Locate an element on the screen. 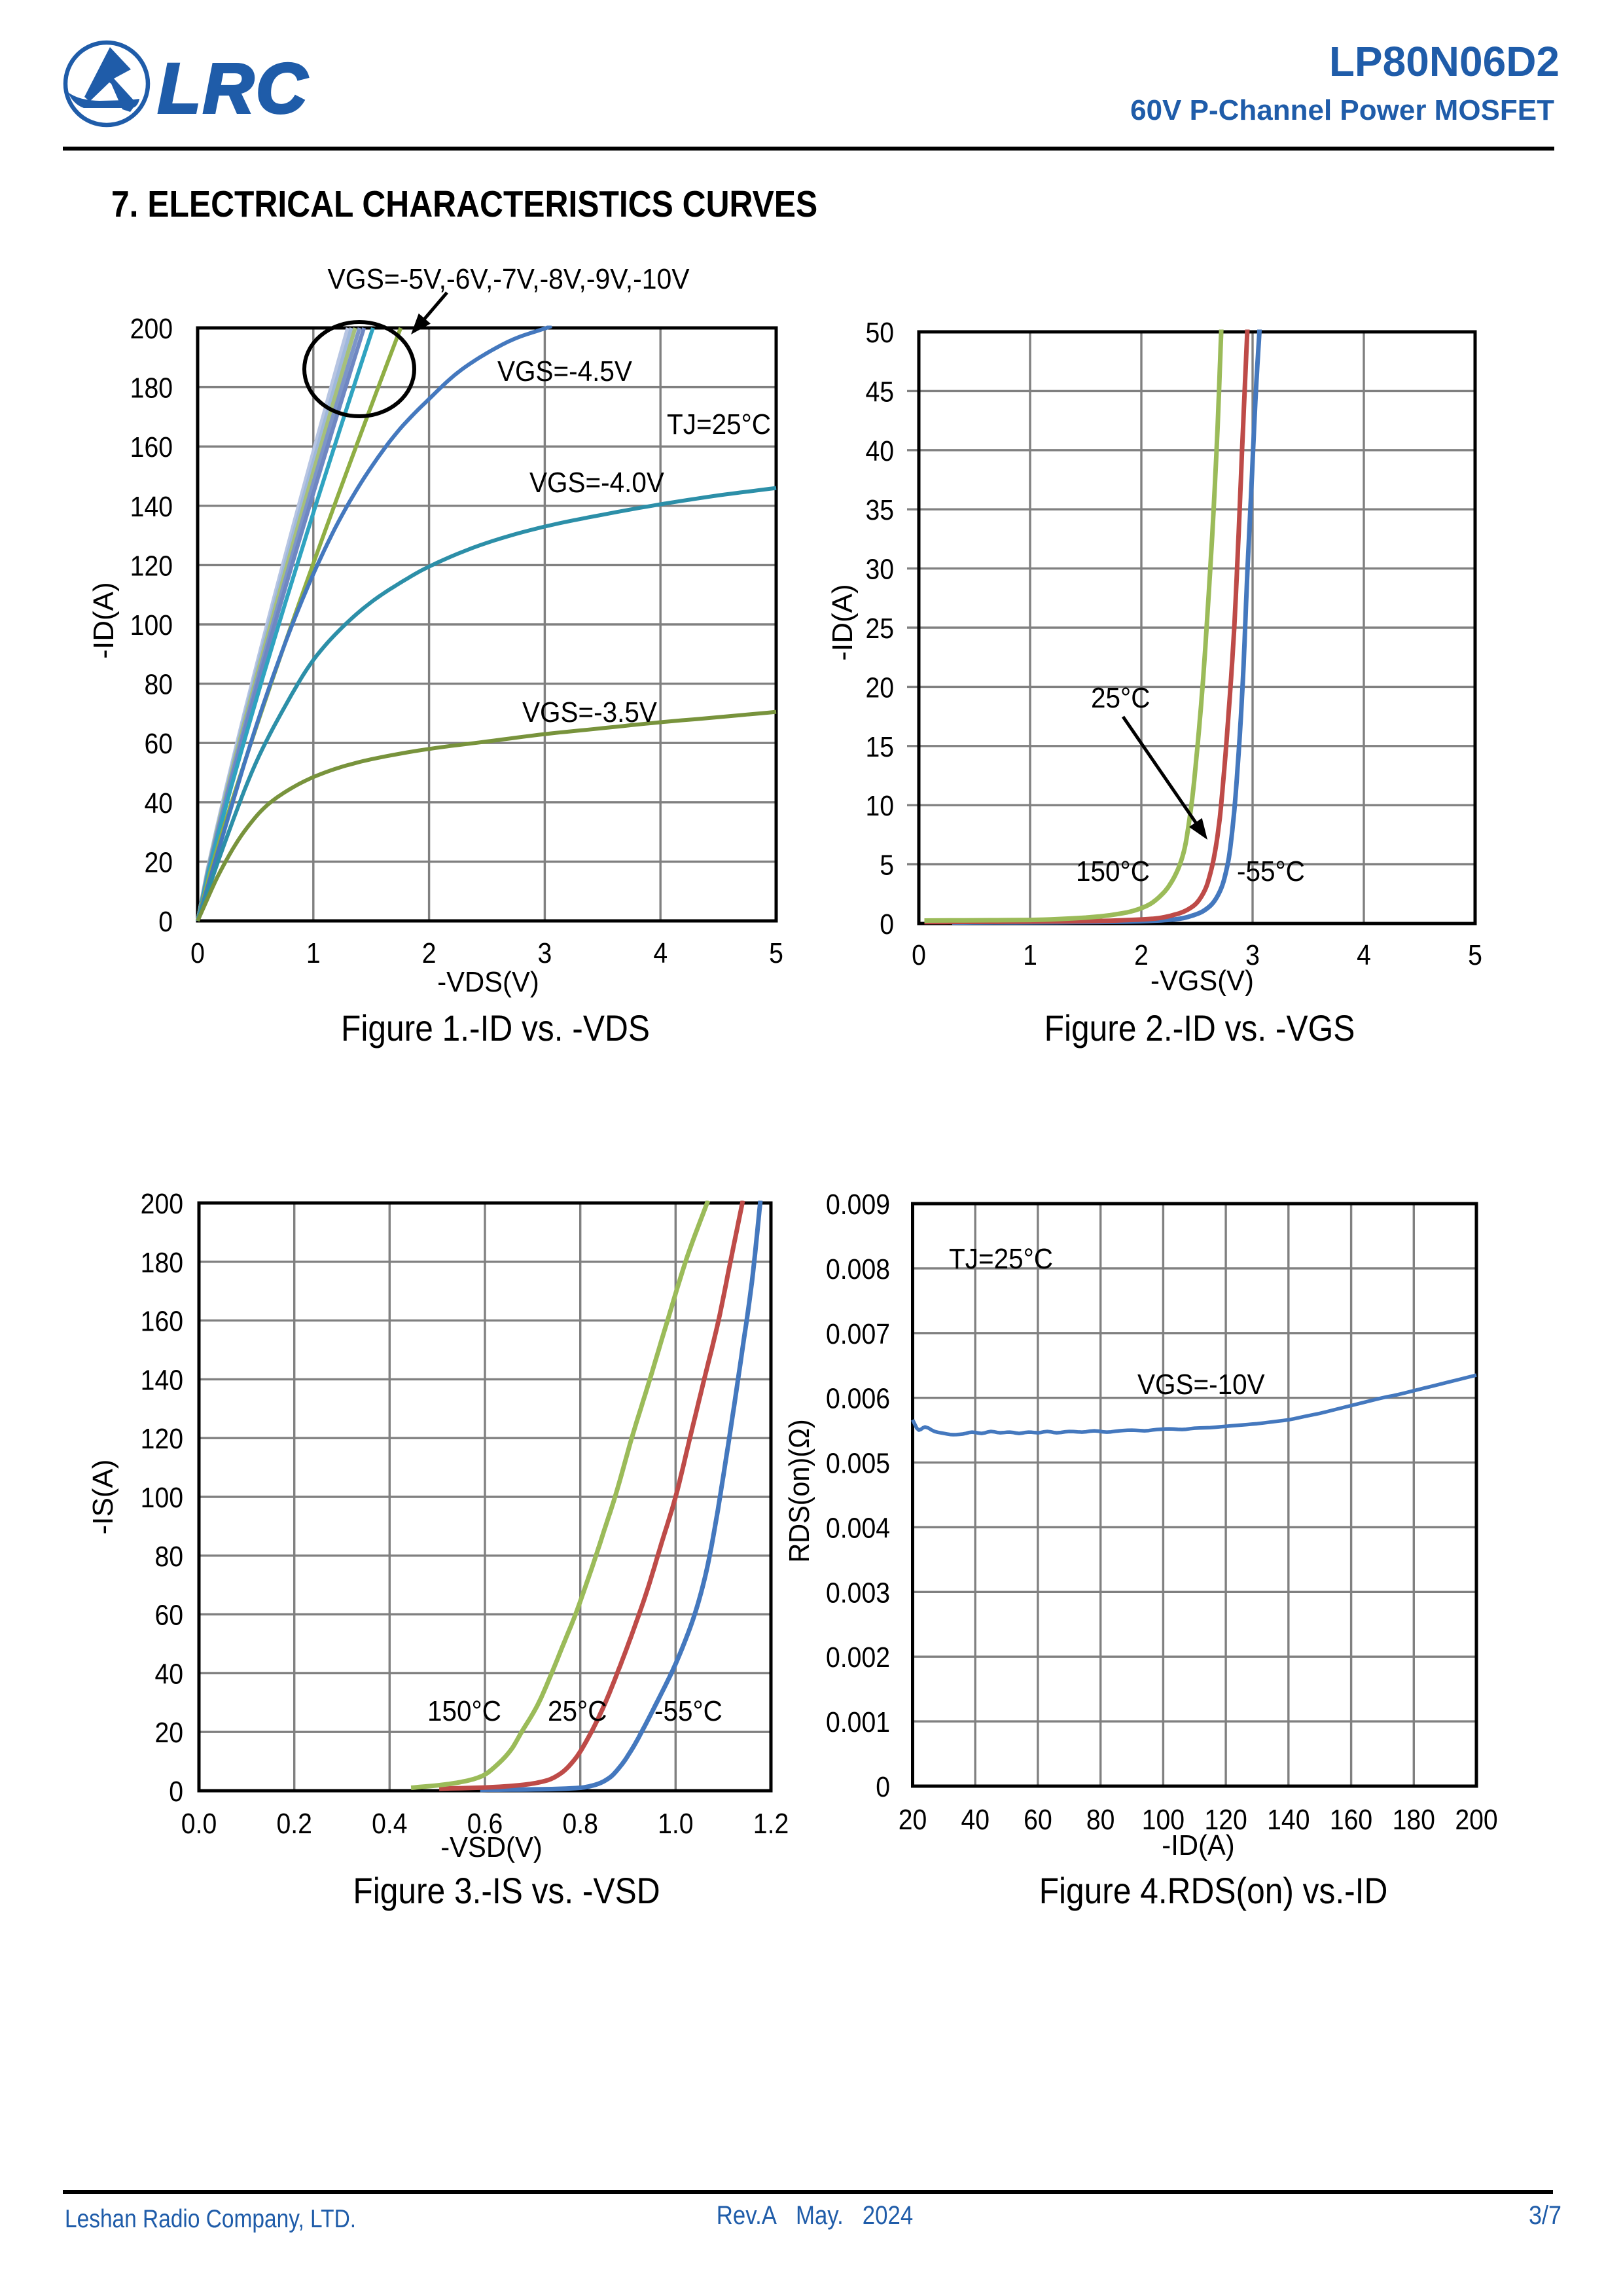 This screenshot has height=2296, width=1623. svg-text: 3 is located at coordinates (1252, 955).